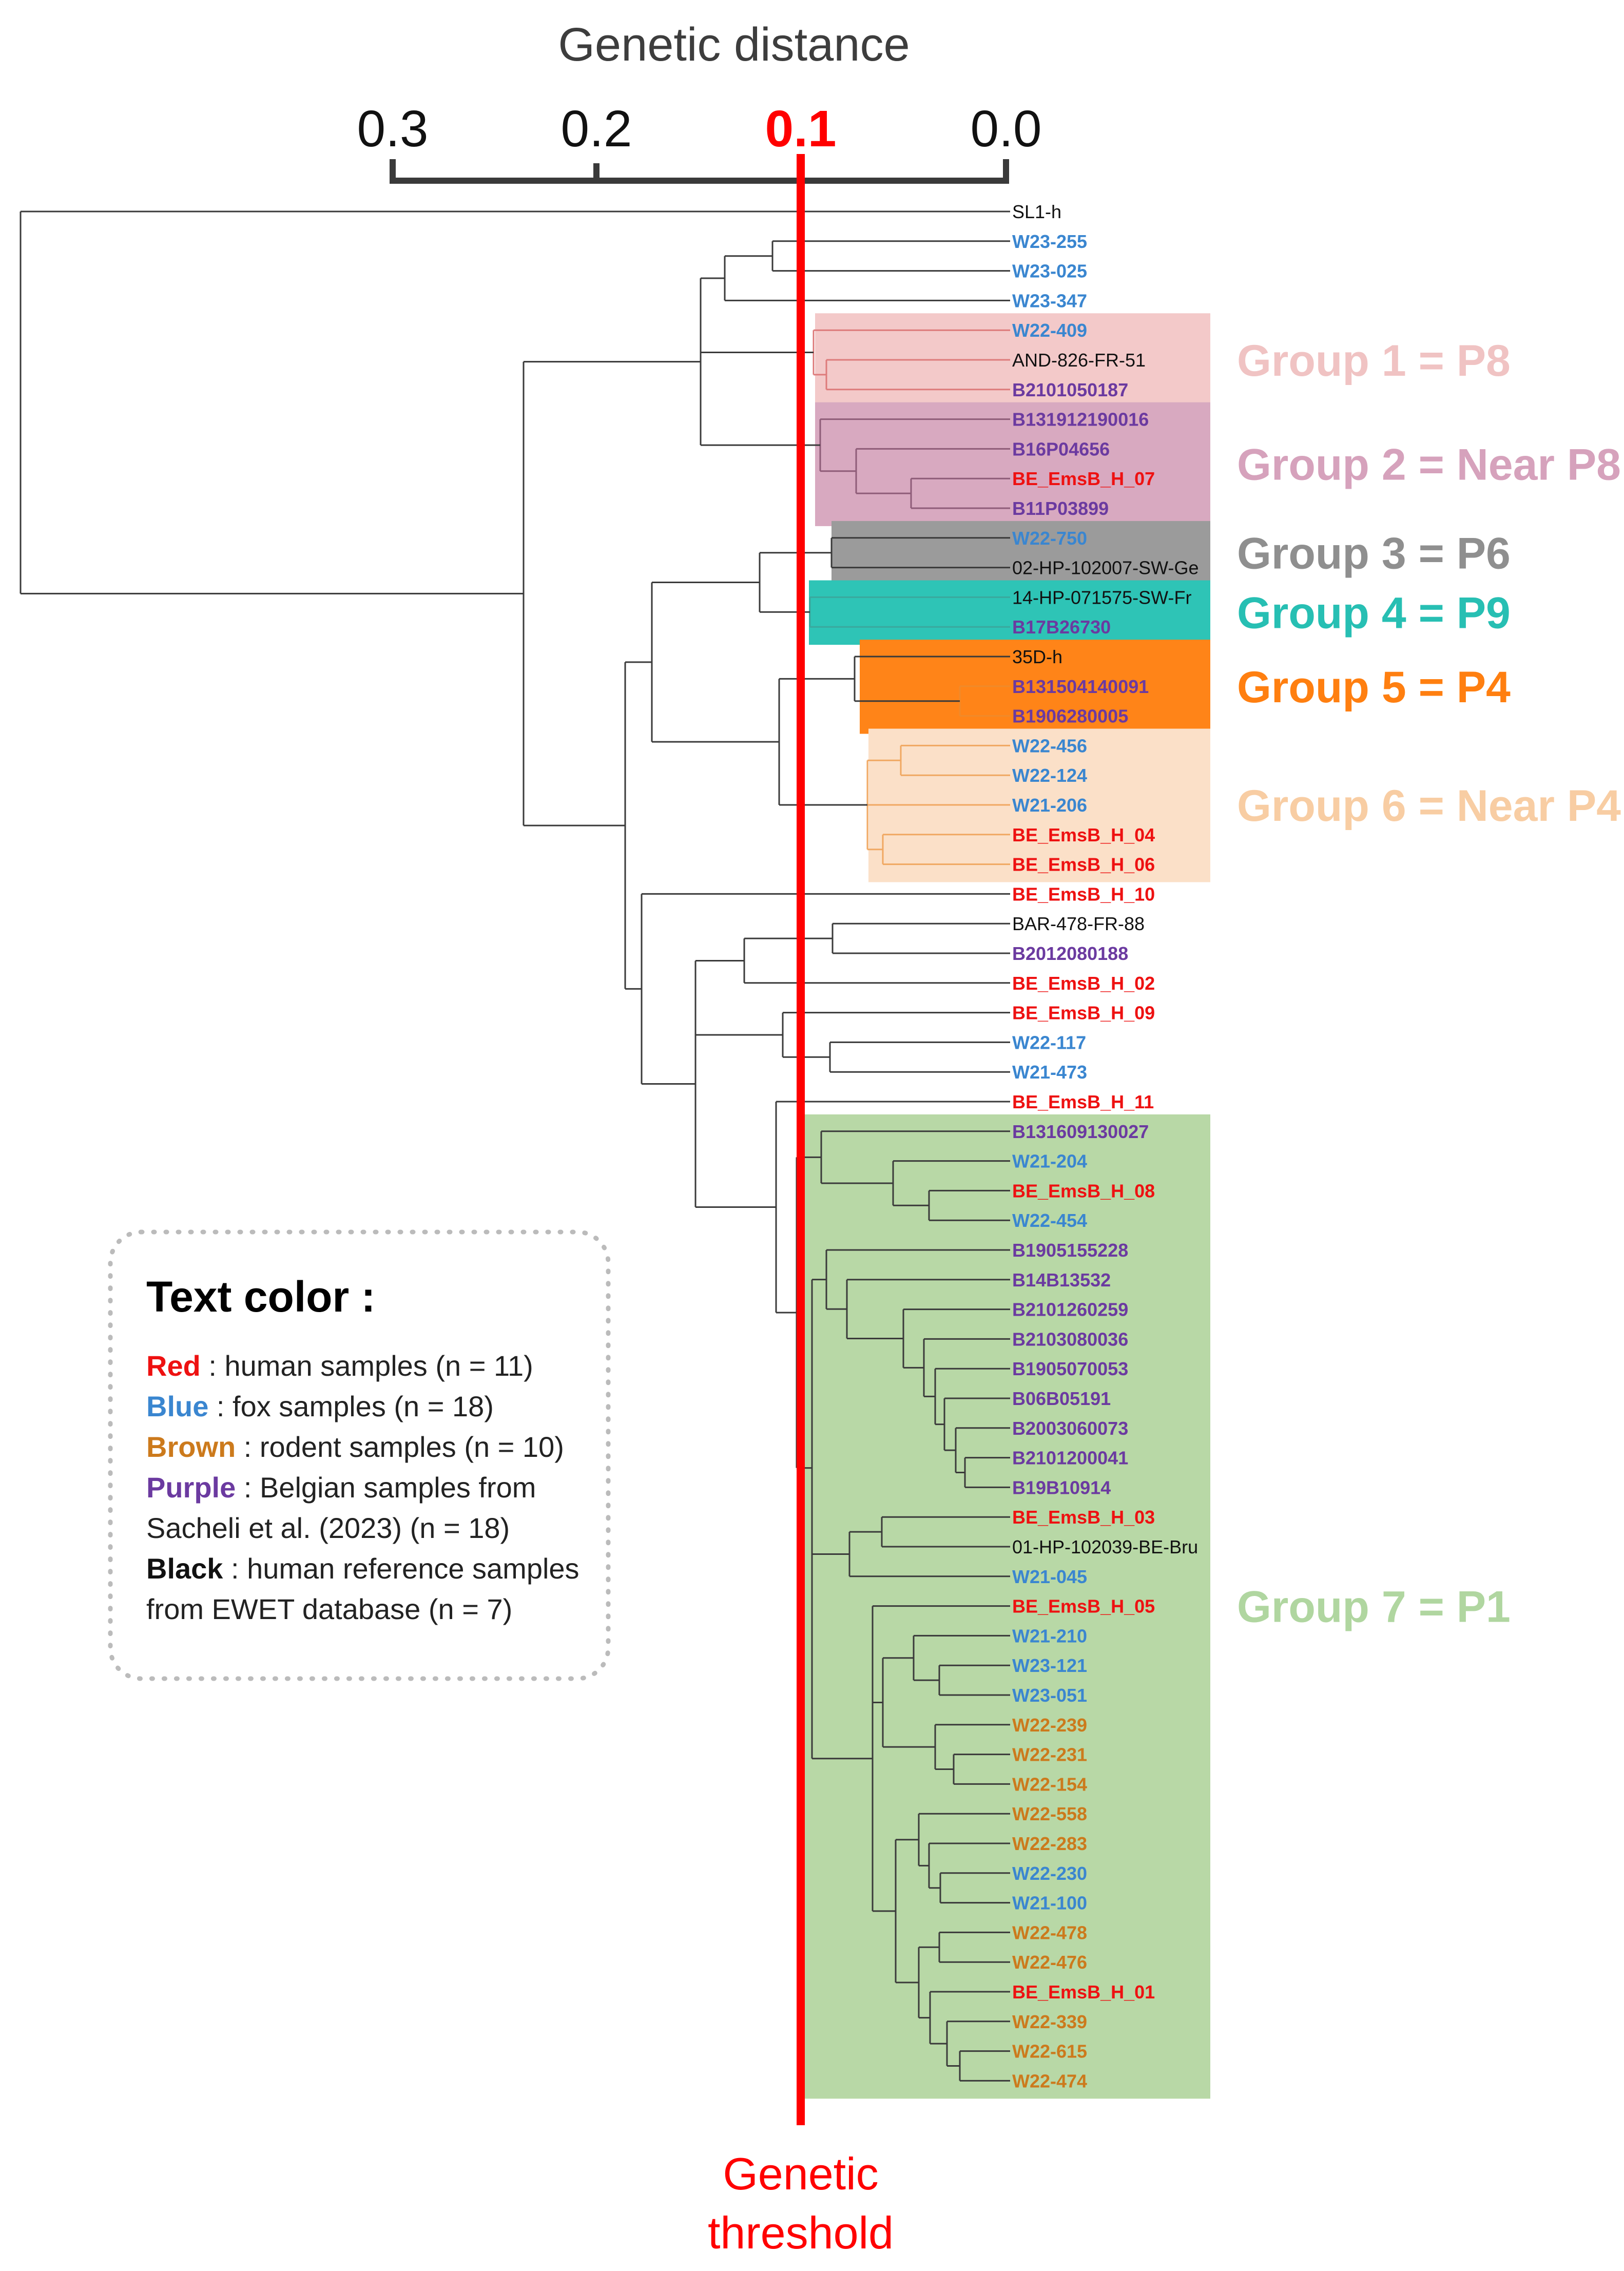 The width and height of the screenshot is (1624, 2271). What do you see at coordinates (1036, 212) in the screenshot?
I see `leaf-label-sl1-h: SL1-h` at bounding box center [1036, 212].